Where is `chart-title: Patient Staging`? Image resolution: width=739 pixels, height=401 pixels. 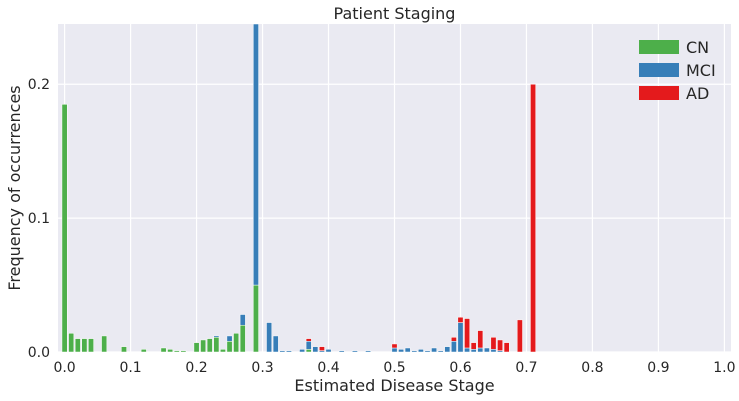
chart-title: Patient Staging is located at coordinates (395, 13).